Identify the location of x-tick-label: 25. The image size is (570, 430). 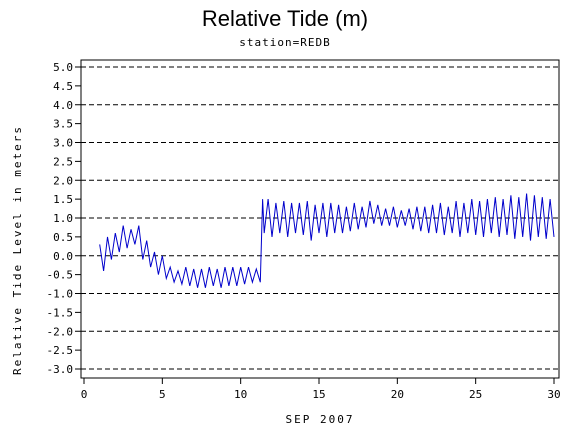
(475, 394).